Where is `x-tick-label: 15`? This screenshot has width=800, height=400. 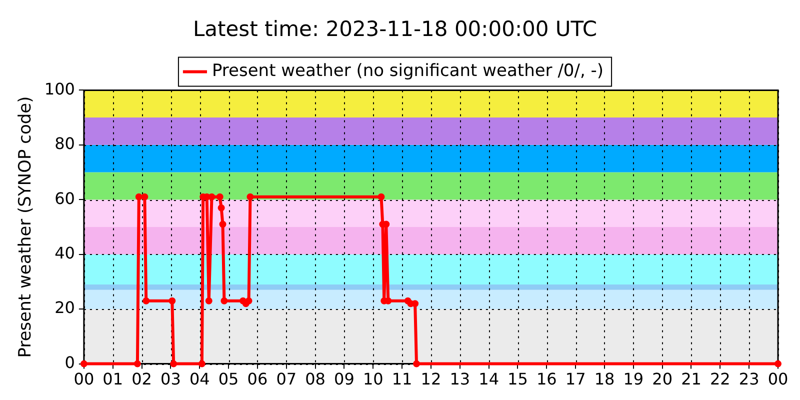 x-tick-label: 15 is located at coordinates (518, 379).